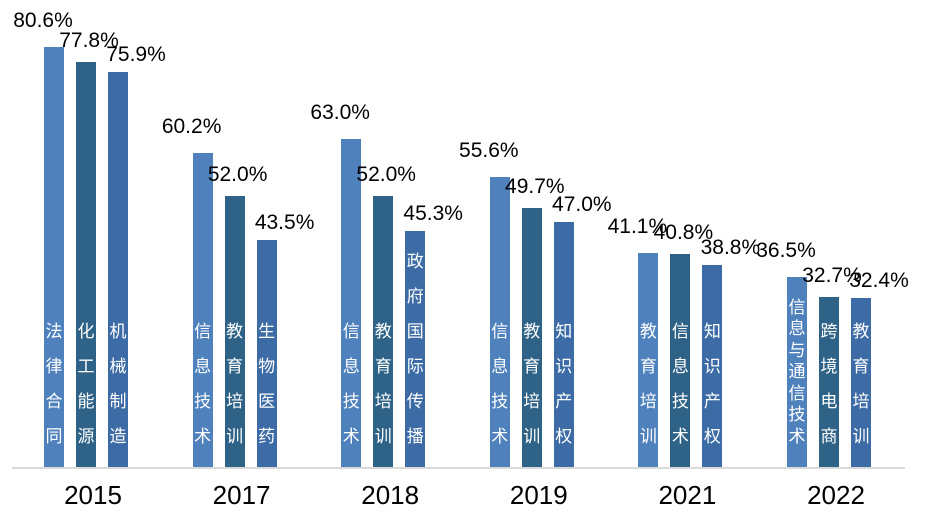 Image resolution: width=936 pixels, height=518 pixels. Describe the element at coordinates (836, 495) in the screenshot. I see `x-axis-label-2022: 2022` at that location.